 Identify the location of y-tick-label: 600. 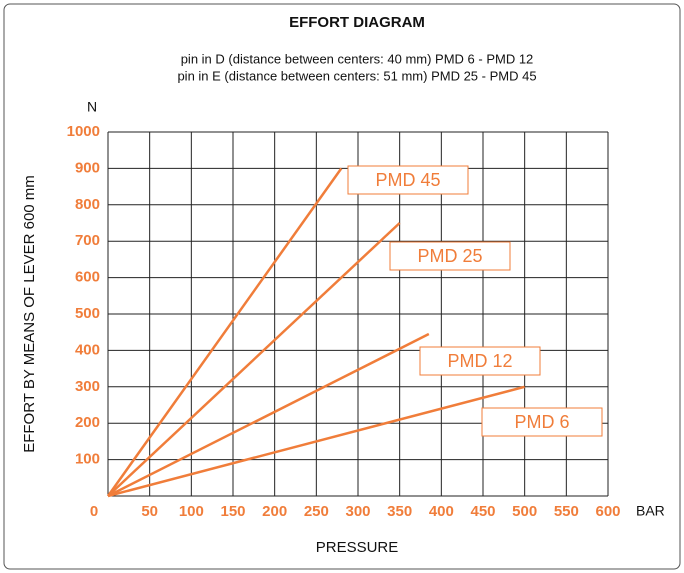
(87, 277).